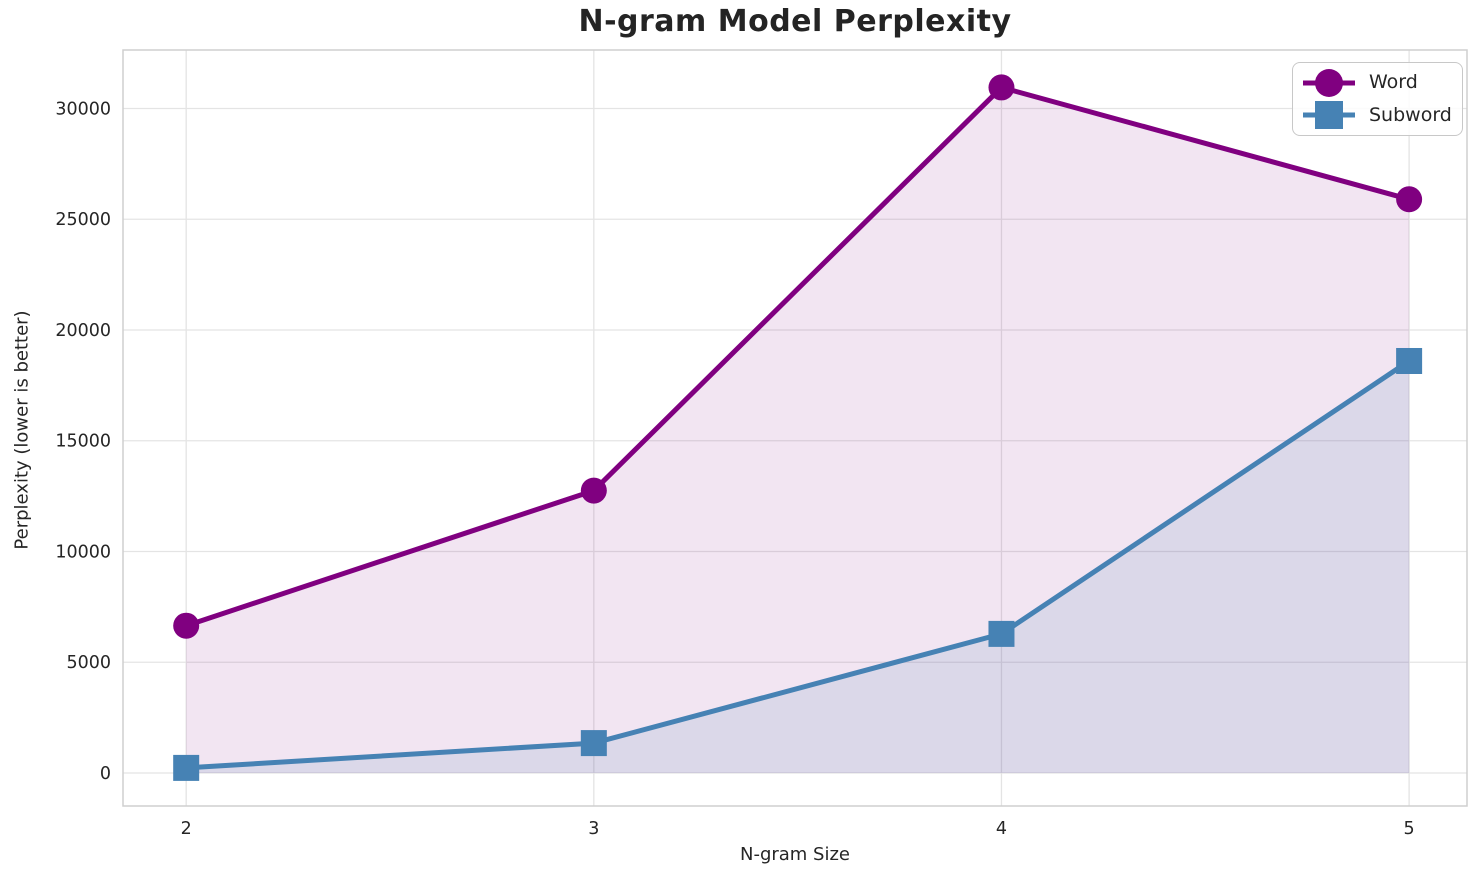  I want to click on x-tick-label: 3, so click(593, 829).